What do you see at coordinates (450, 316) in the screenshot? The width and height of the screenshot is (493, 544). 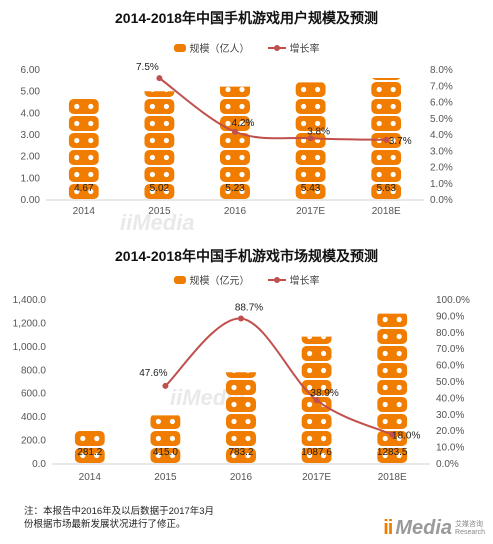 I see `y2-tick-label: 90.0%` at bounding box center [450, 316].